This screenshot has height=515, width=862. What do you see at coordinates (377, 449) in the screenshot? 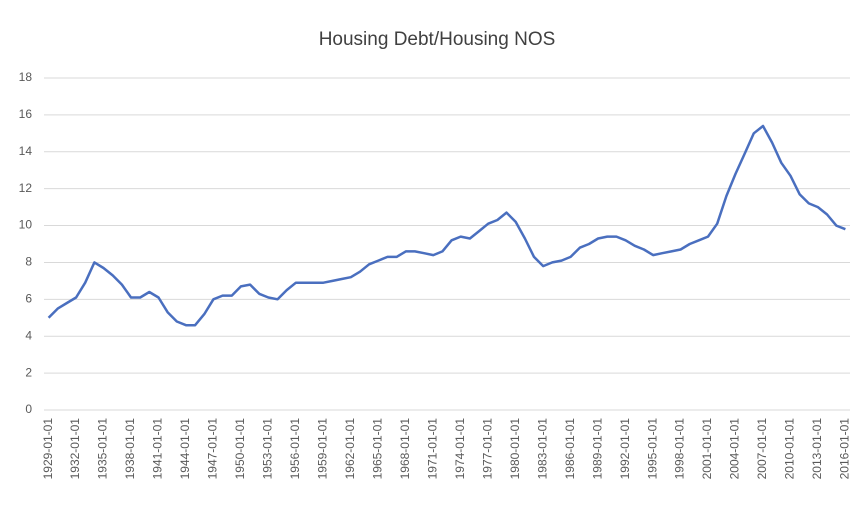
I see `x-tick-label: 1965-01-01` at bounding box center [377, 449].